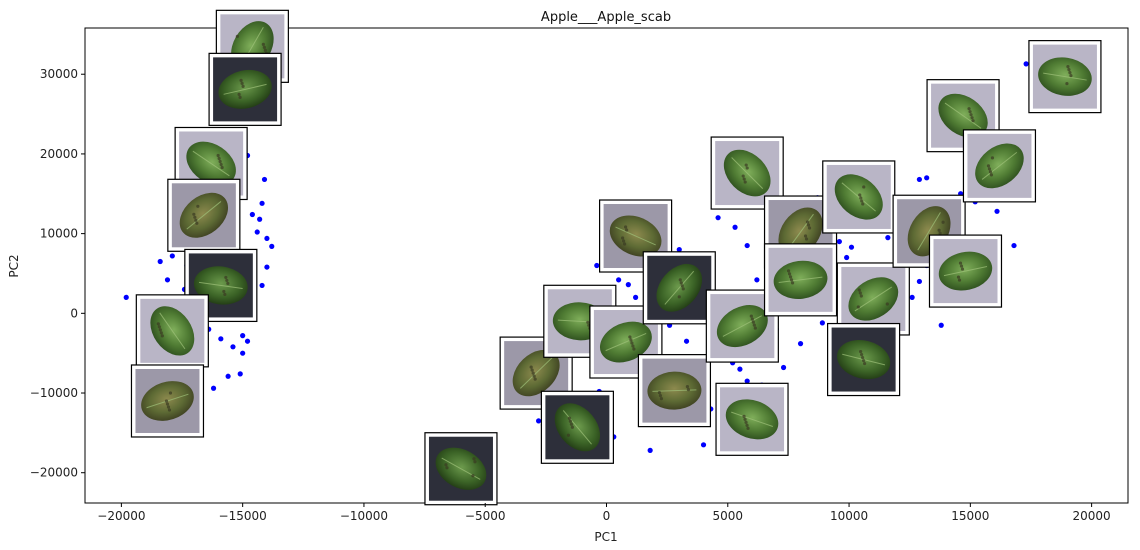  What do you see at coordinates (59, 74) in the screenshot?
I see `y-tick-label-6: 30000` at bounding box center [59, 74].